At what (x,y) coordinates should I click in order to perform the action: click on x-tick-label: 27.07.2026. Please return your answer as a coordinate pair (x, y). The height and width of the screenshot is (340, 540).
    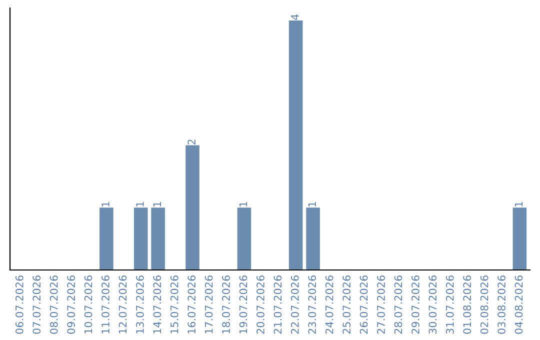
    Looking at the image, I should click on (381, 305).